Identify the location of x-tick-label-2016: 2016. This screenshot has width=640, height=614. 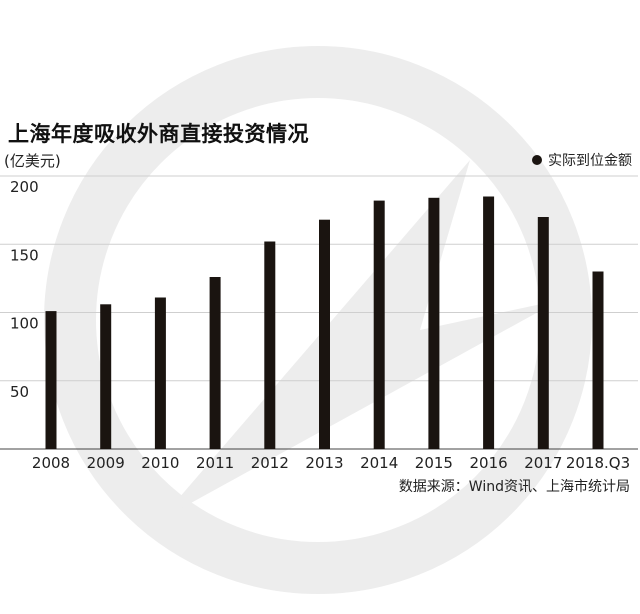
(489, 463).